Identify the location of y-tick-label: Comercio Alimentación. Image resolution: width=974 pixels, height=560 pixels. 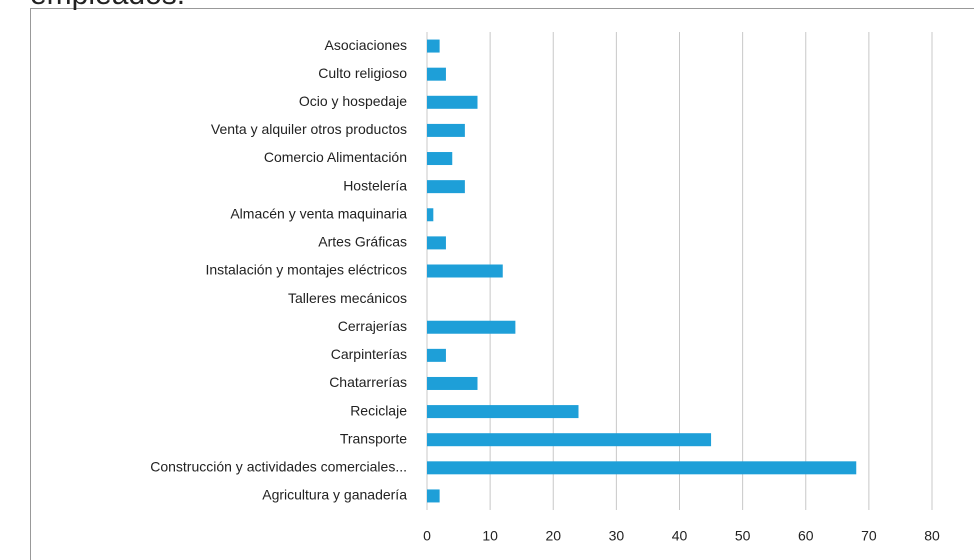
(335, 157).